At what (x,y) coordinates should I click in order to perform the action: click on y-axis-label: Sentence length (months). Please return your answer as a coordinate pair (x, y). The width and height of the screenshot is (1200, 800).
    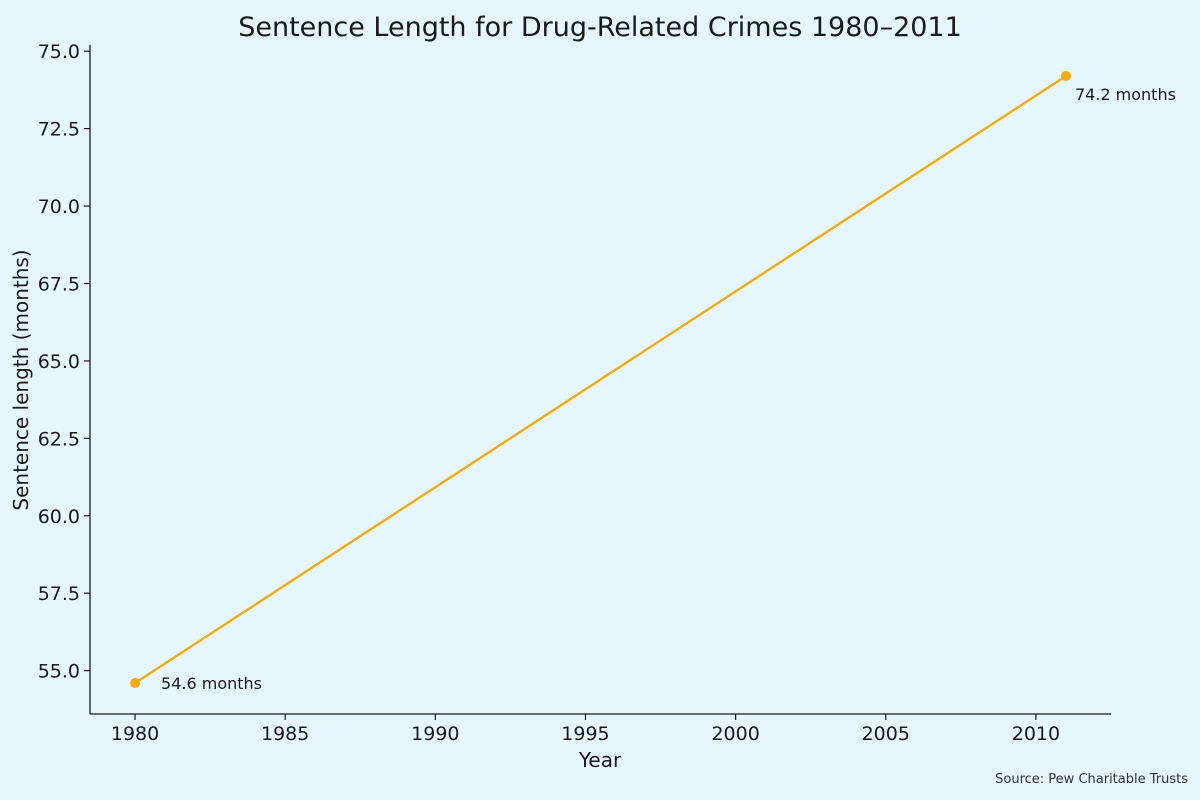
    Looking at the image, I should click on (21, 379).